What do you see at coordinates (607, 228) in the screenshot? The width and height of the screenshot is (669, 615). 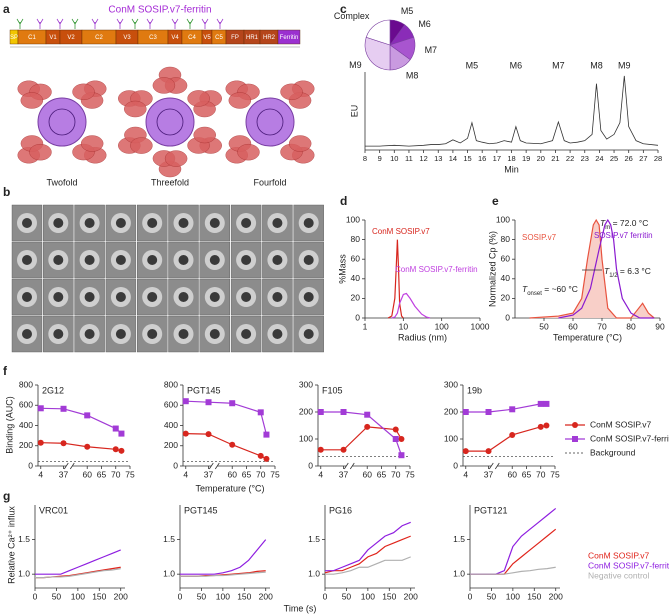 I see `annotation-subscript: m` at bounding box center [607, 228].